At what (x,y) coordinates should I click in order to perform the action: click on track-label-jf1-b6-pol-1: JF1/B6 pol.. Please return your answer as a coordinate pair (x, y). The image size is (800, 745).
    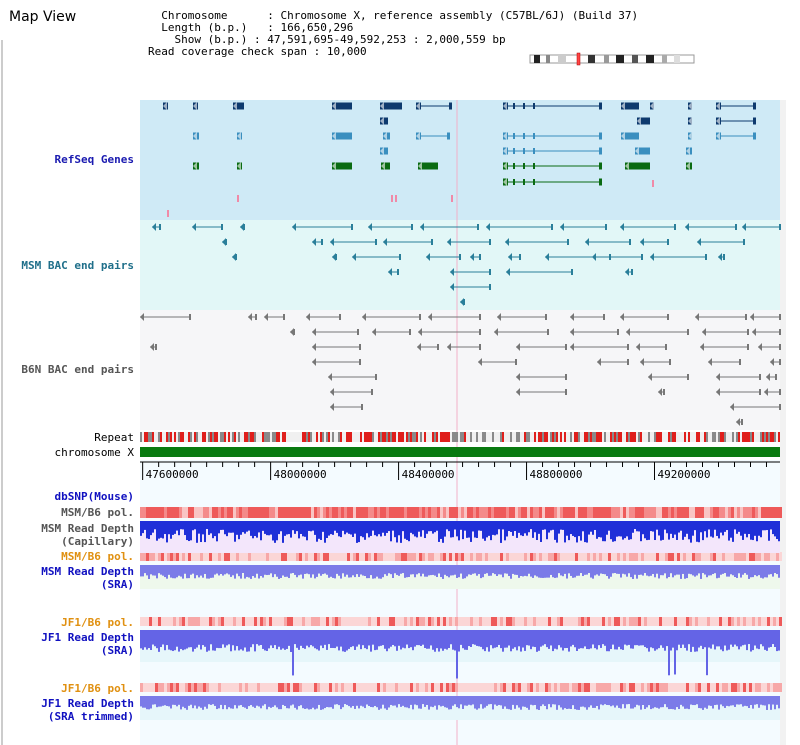
    Looking at the image, I should click on (97, 622).